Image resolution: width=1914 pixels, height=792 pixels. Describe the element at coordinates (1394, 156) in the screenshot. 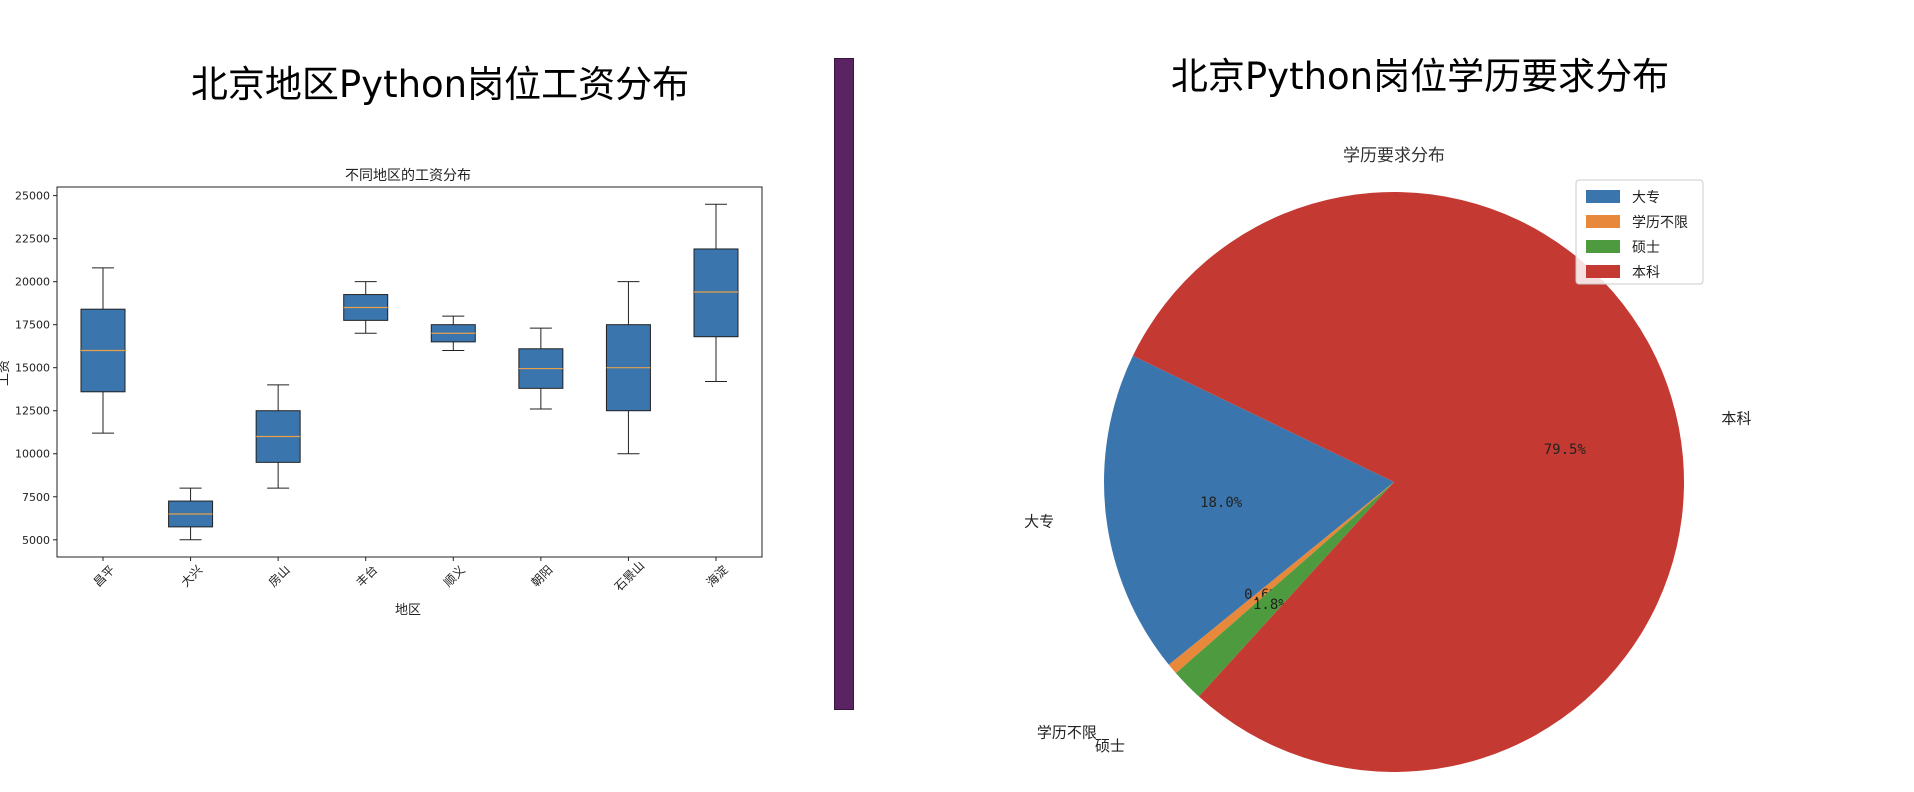

I see `pie-chart-title: 学历要求分布` at that location.